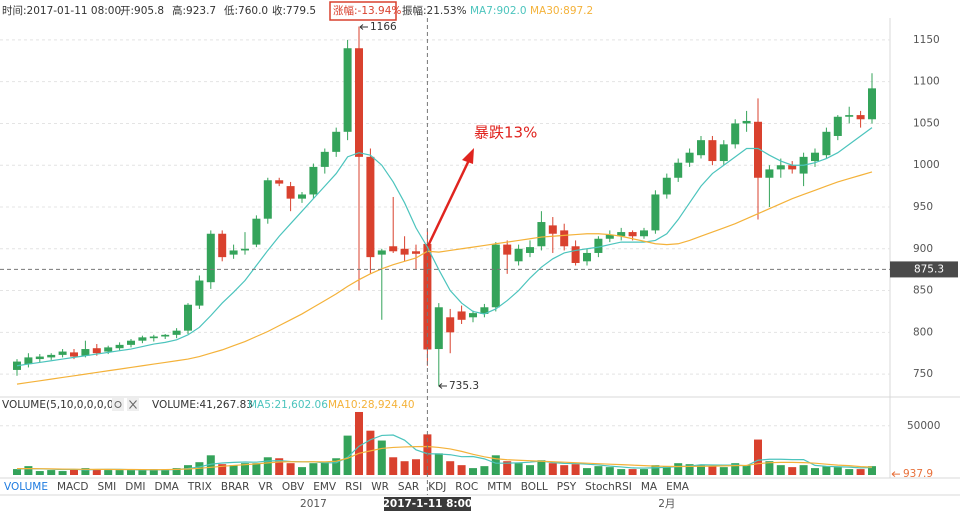 Image resolution: width=960 pixels, height=512 pixels. What do you see at coordinates (434, 10) in the screenshot?
I see `header-amplitude: 振幅:21.53%` at bounding box center [434, 10].